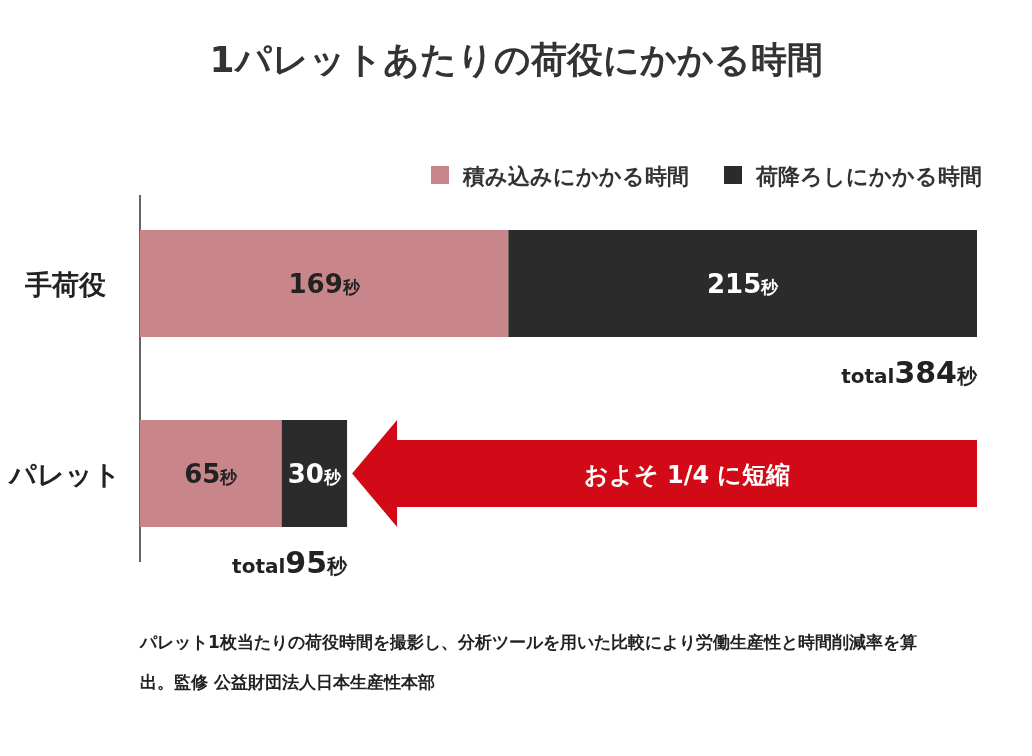 The width and height of the screenshot is (1032, 756). I want to click on text: パレット1枚当たりの荷役時間を撮影し、分析ツールを用いた比較により労働生産性と時間削減率を算出。監修 公益財団法人日本生産性本部, so click(529, 662).